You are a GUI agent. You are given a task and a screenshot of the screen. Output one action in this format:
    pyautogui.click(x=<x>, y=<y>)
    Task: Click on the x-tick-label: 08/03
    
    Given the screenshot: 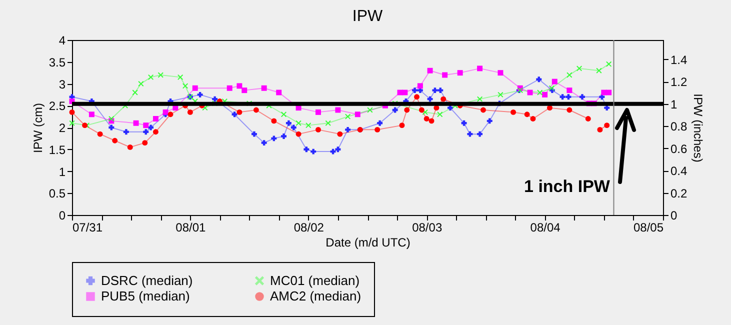 What is the action you would take?
    pyautogui.click(x=427, y=227)
    